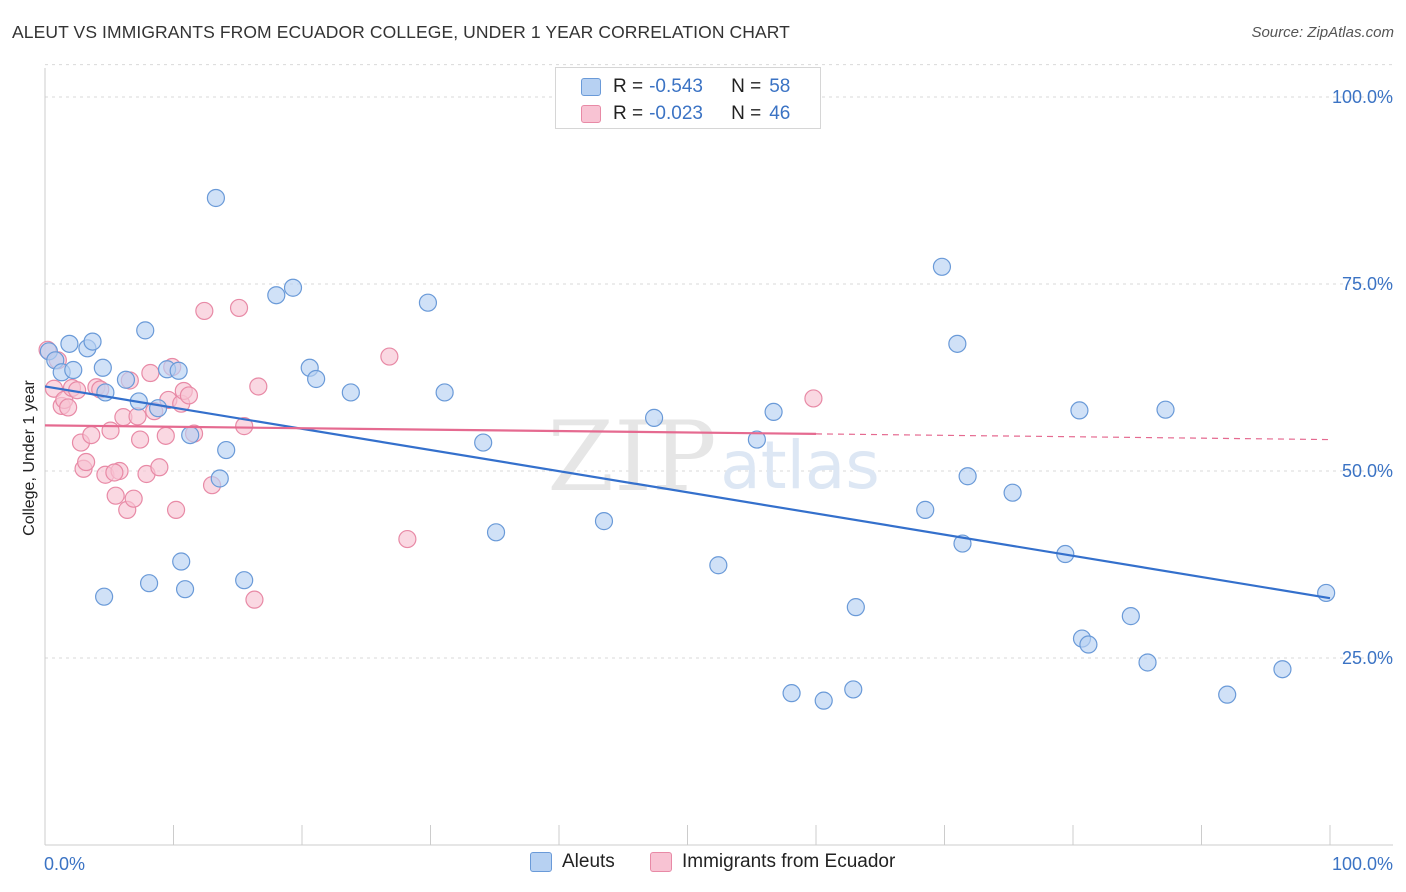 The image size is (1406, 892). I want to click on legend-item-aleuts: Aleuts, so click(572, 862).